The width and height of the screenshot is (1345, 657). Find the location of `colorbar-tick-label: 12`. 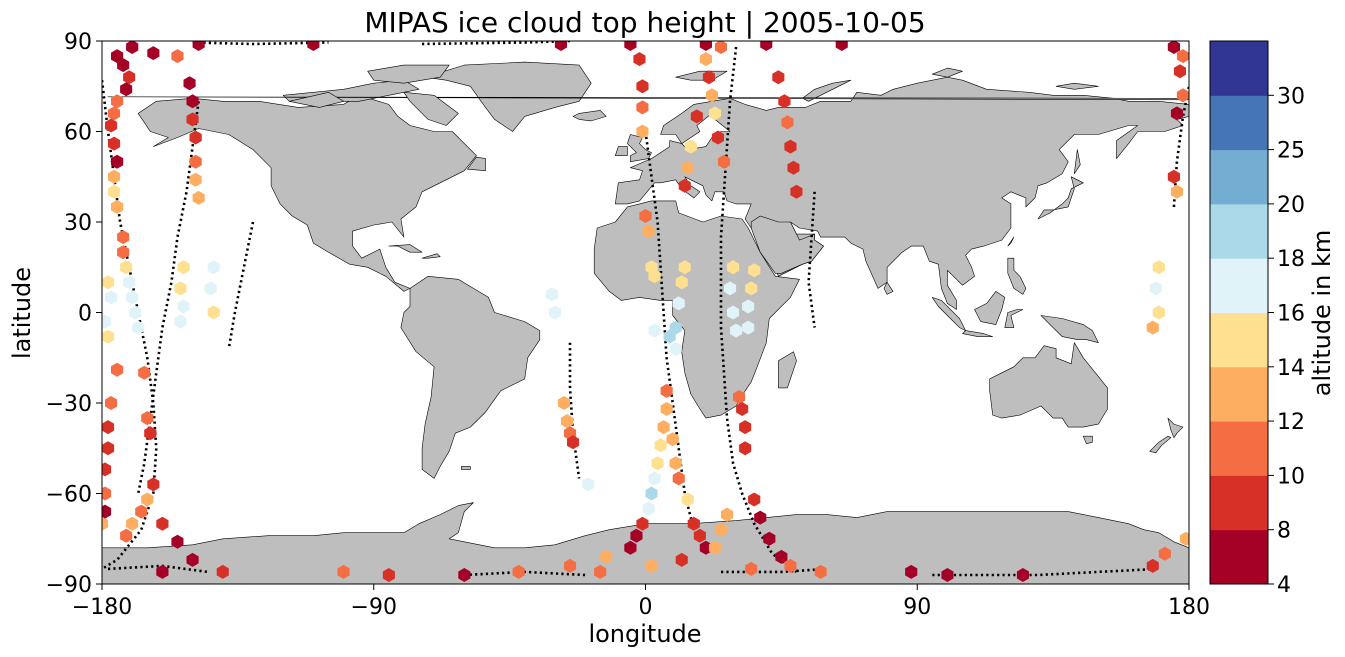

colorbar-tick-label: 12 is located at coordinates (1291, 422).